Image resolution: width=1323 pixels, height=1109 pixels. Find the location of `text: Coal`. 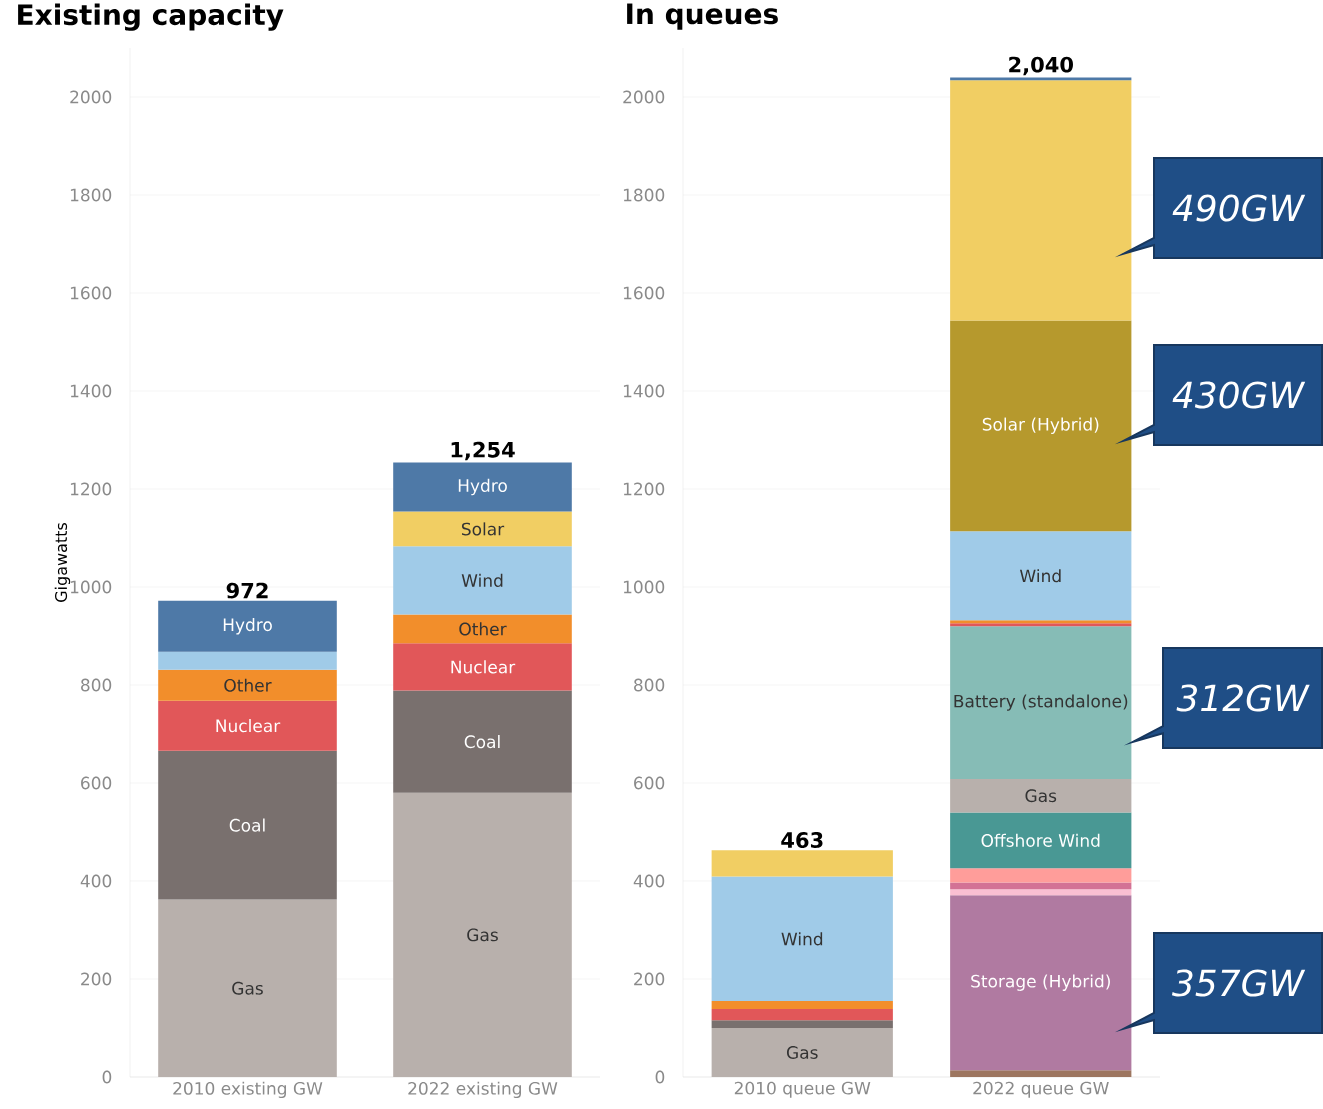

text: Coal is located at coordinates (247, 825).